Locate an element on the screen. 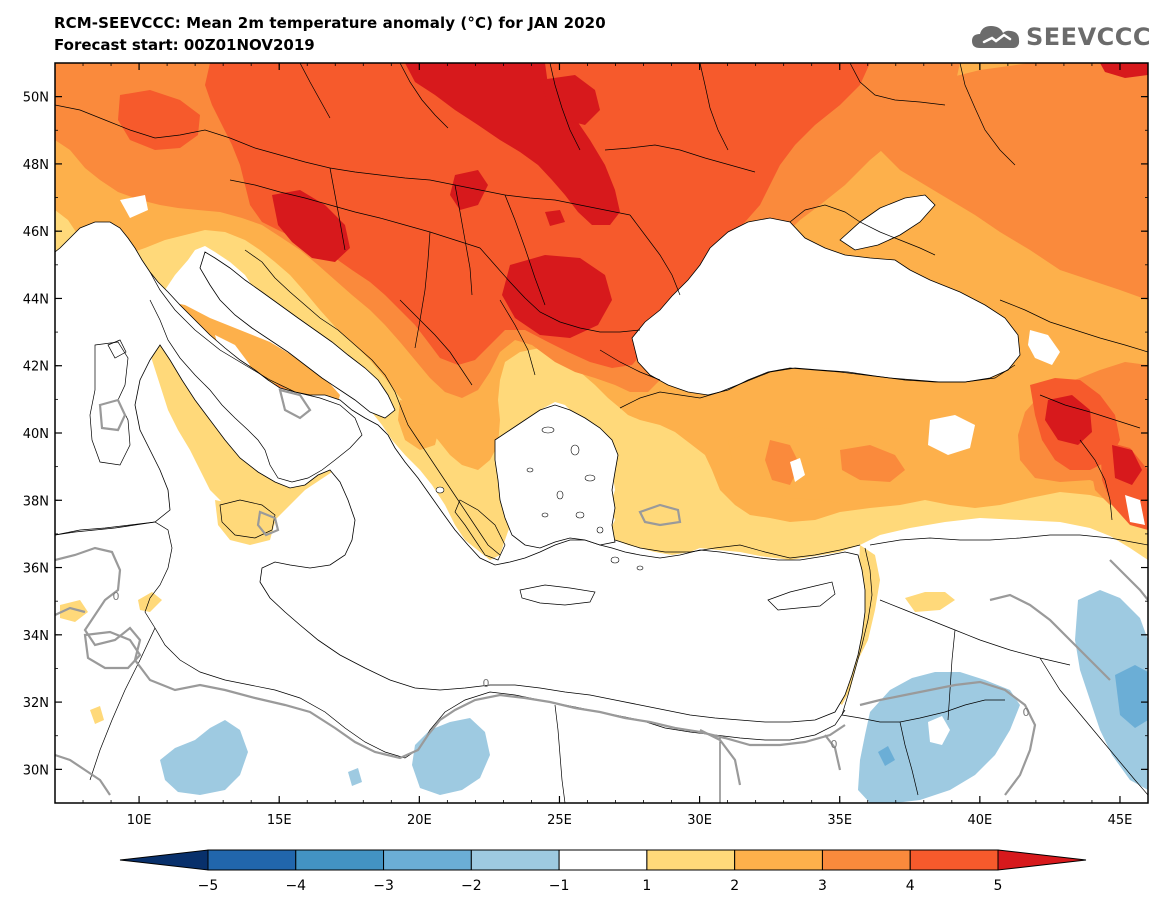  lat-label: 34N is located at coordinates (36, 636).